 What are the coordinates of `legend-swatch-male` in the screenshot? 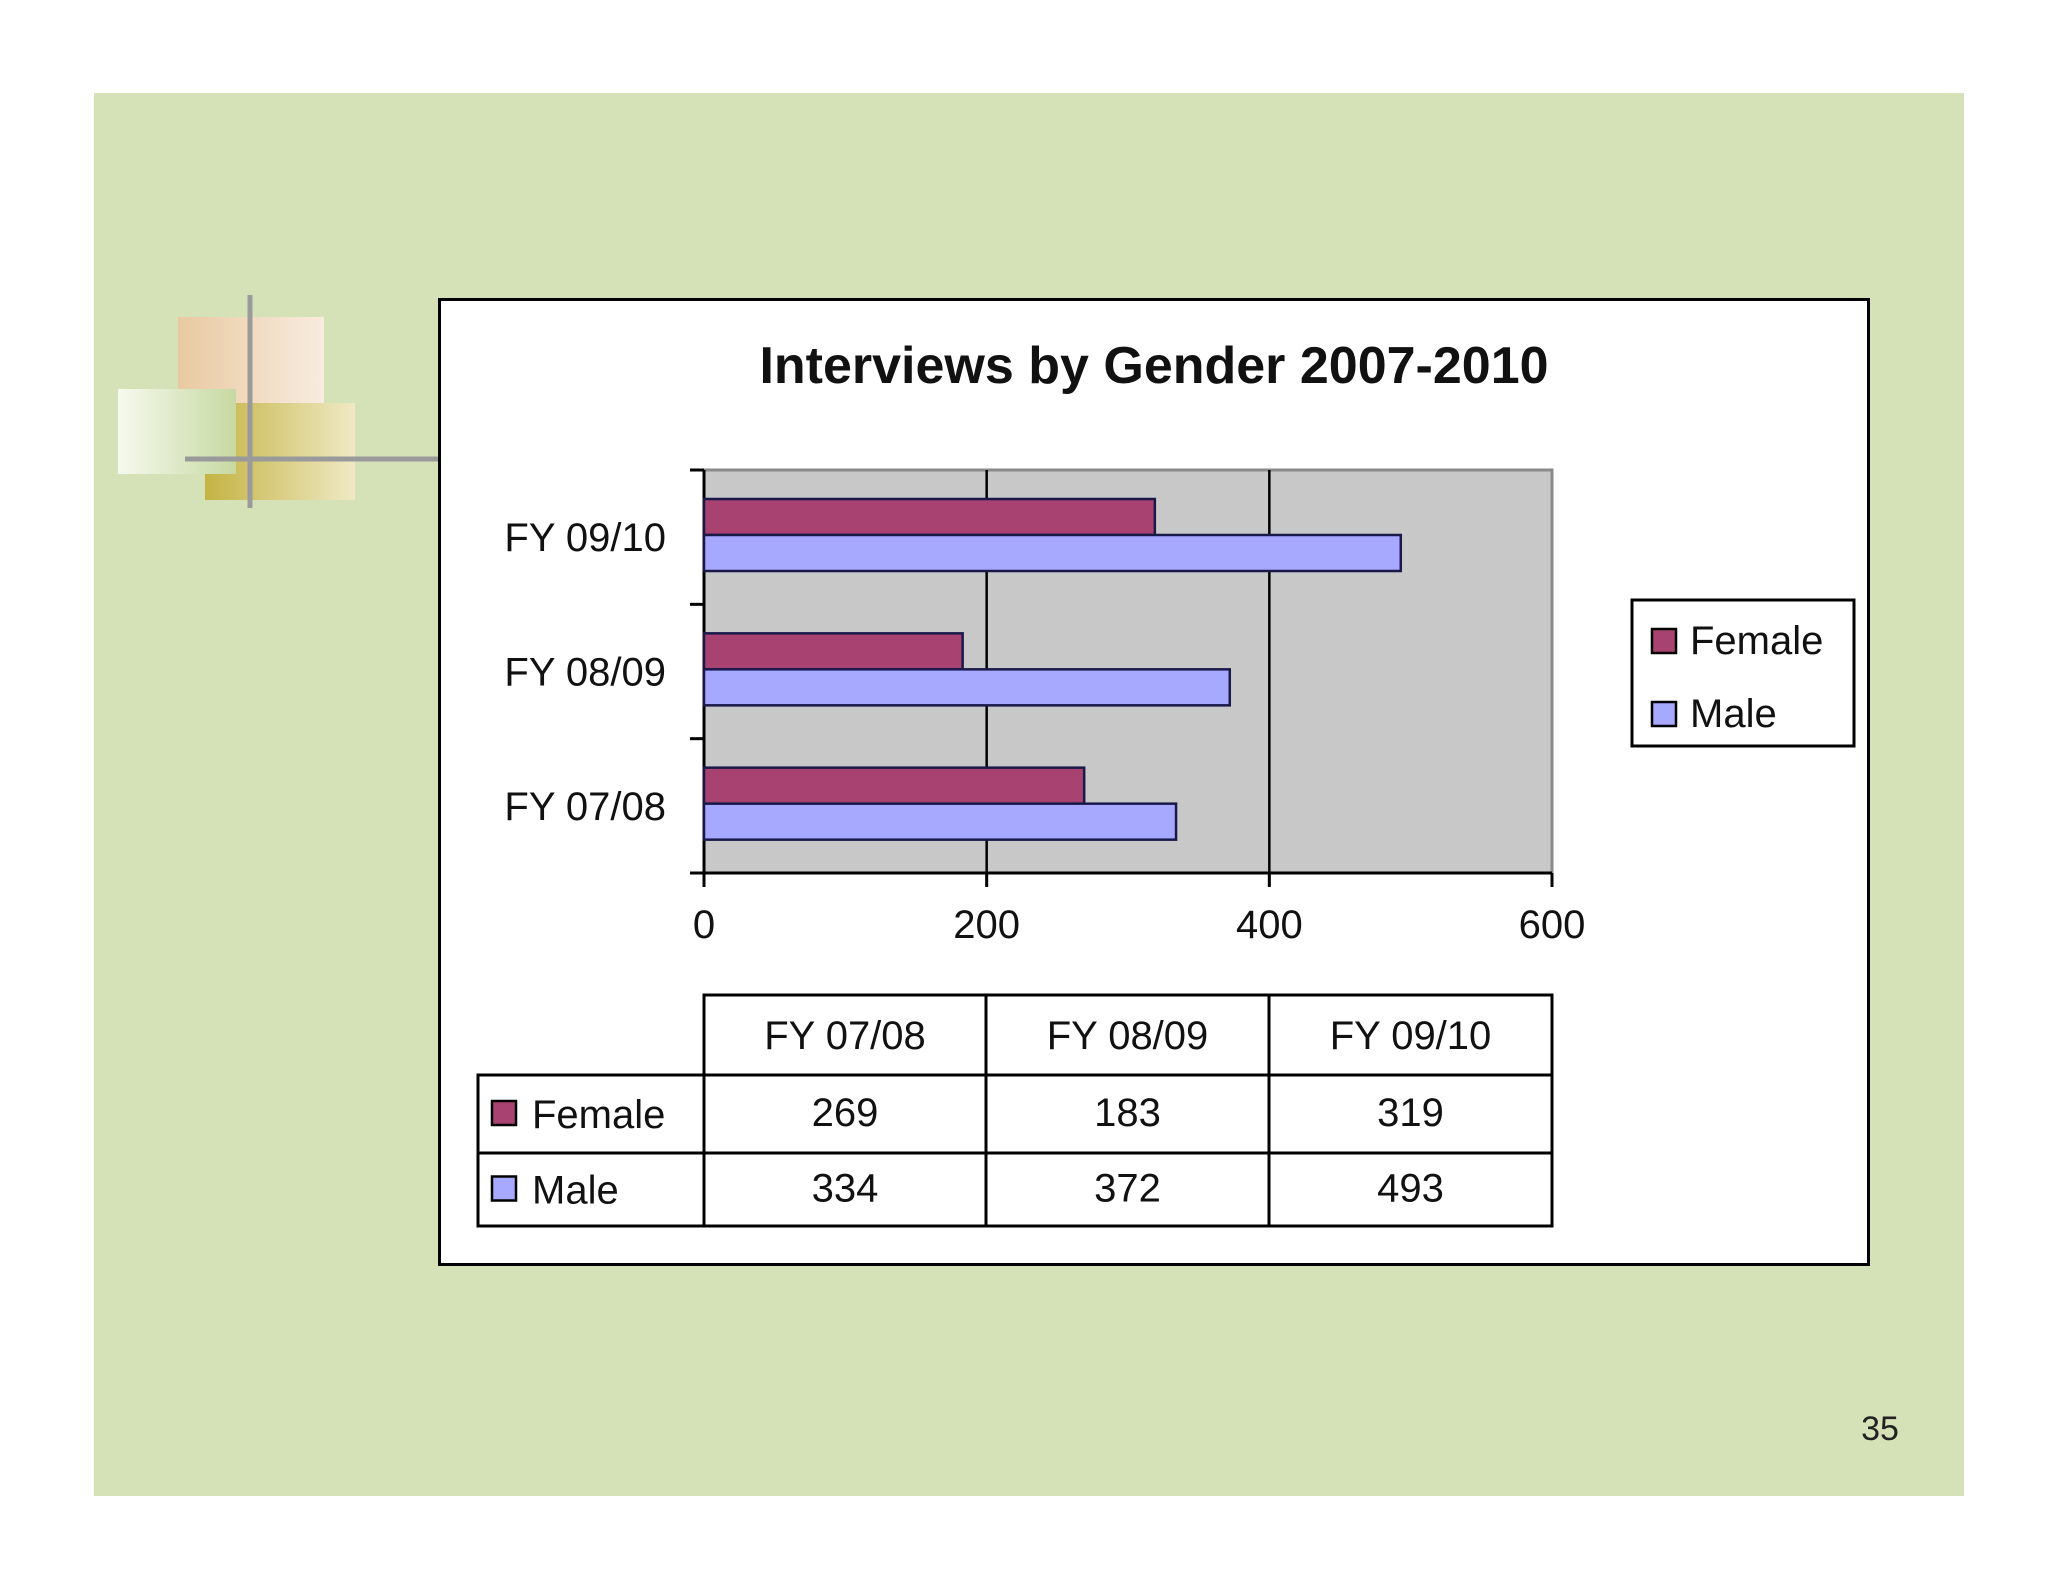 It's located at (1664, 714).